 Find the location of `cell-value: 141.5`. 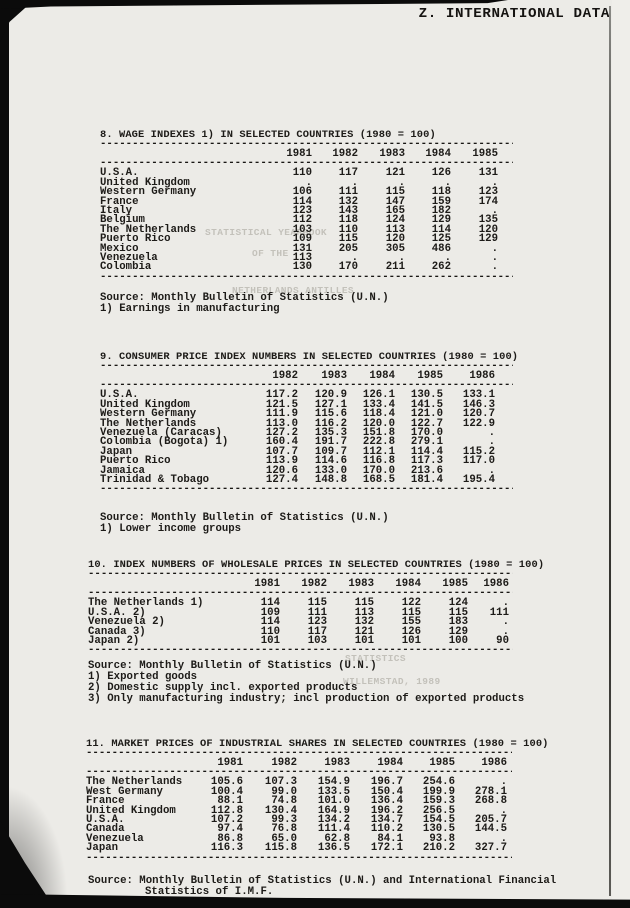

cell-value: 141.5 is located at coordinates (426, 404).